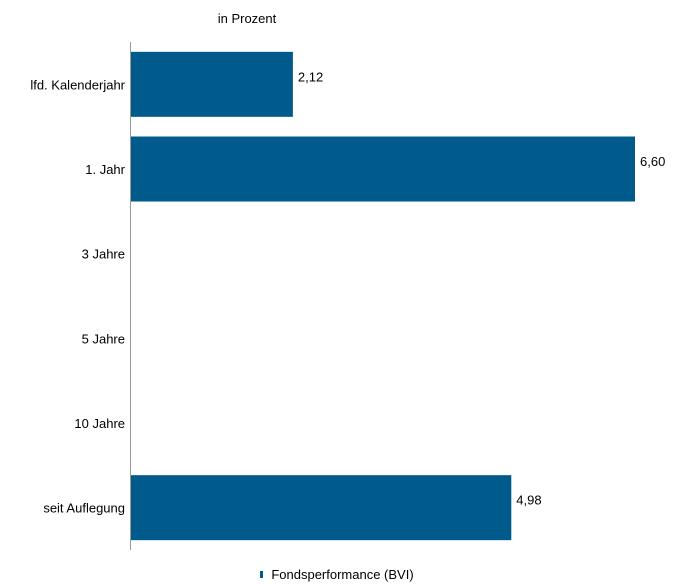 This screenshot has height=585, width=674. Describe the element at coordinates (262, 574) in the screenshot. I see `legend-swatch` at that location.